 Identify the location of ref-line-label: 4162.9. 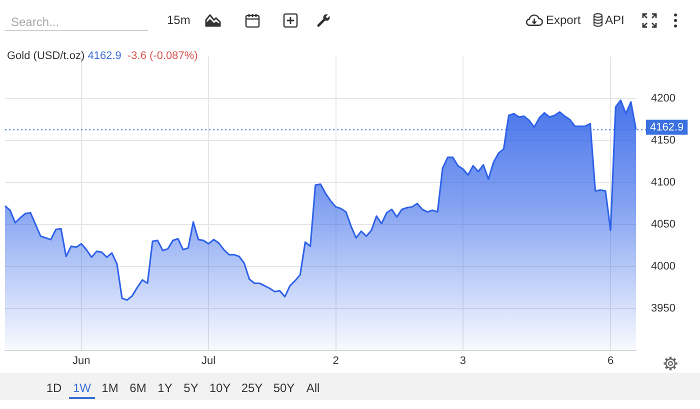
(667, 128).